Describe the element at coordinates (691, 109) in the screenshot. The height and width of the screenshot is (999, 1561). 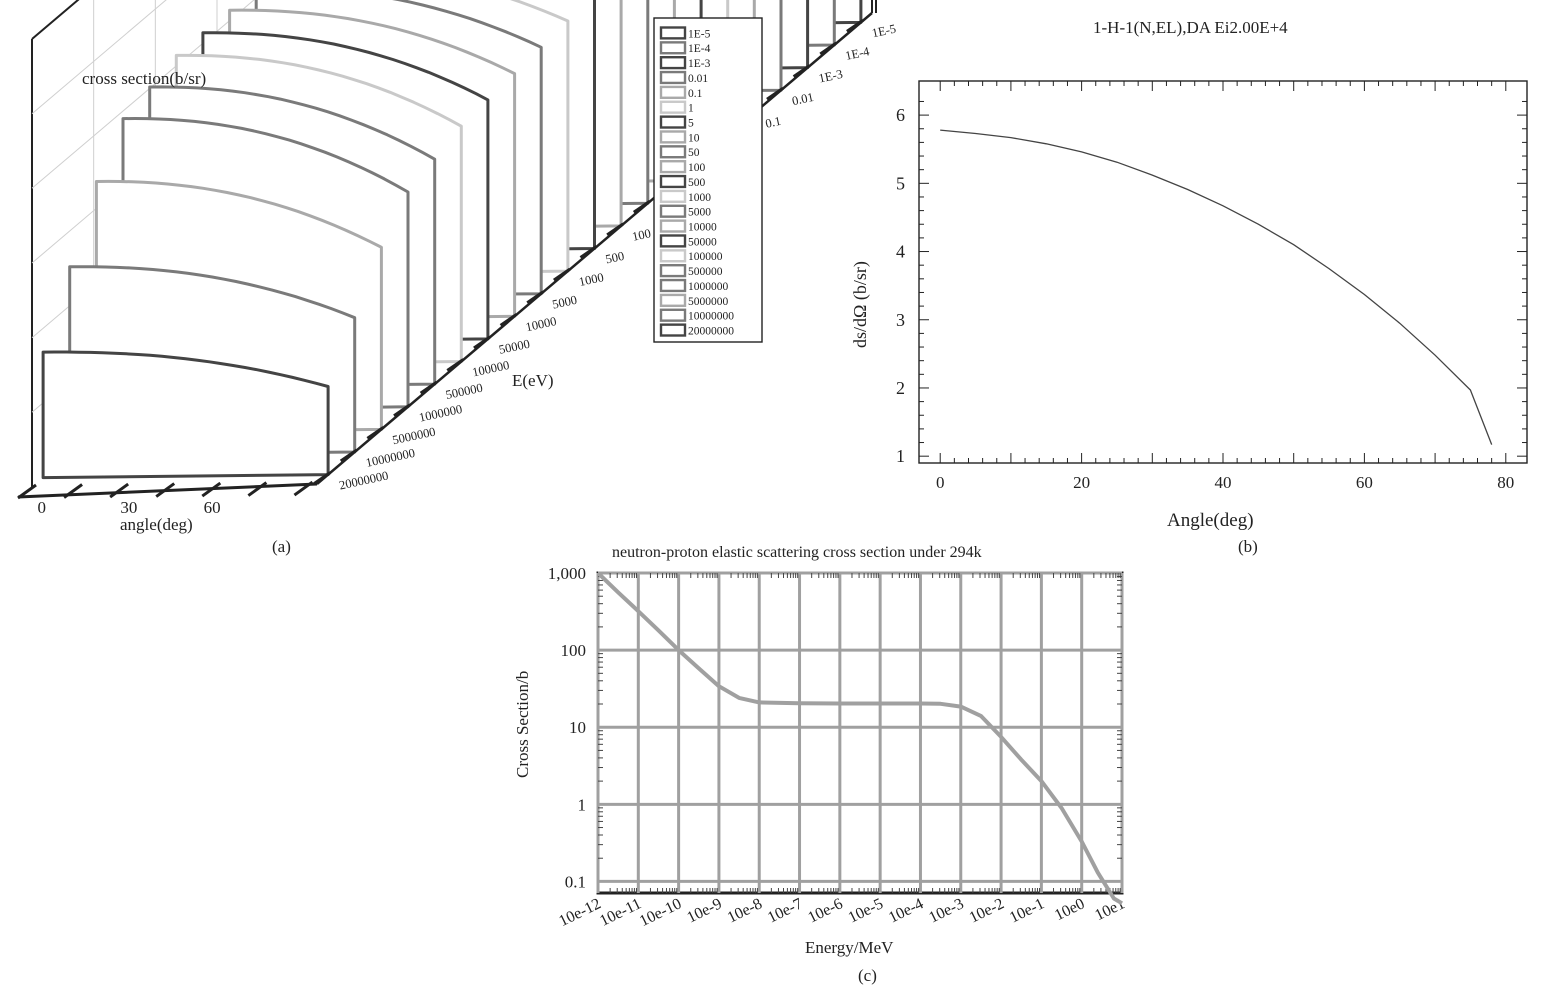
I see `chart-a-legend-label: 1` at that location.